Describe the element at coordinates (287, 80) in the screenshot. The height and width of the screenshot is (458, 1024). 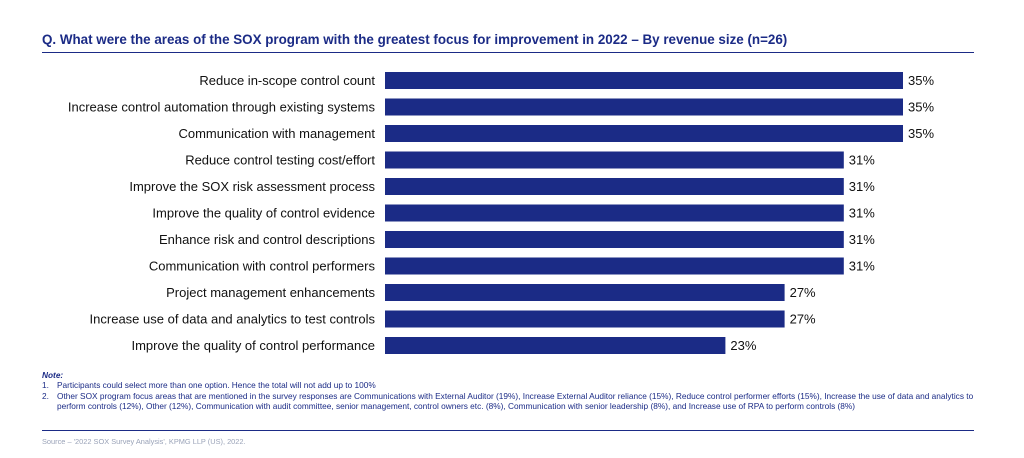
I see `category-label: Reduce in-scope control count` at that location.